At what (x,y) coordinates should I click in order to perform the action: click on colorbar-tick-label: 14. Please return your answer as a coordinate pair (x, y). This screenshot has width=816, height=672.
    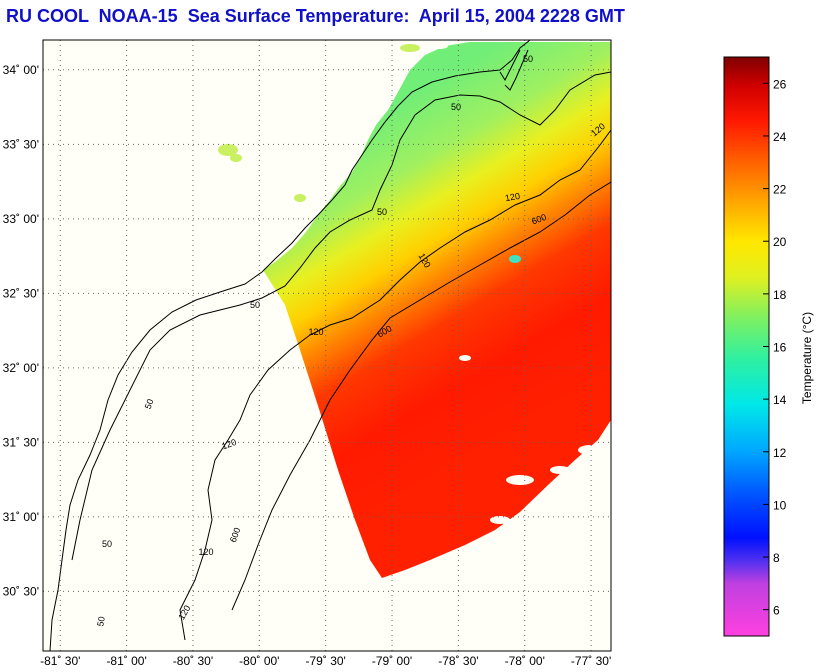
    Looking at the image, I should click on (780, 400).